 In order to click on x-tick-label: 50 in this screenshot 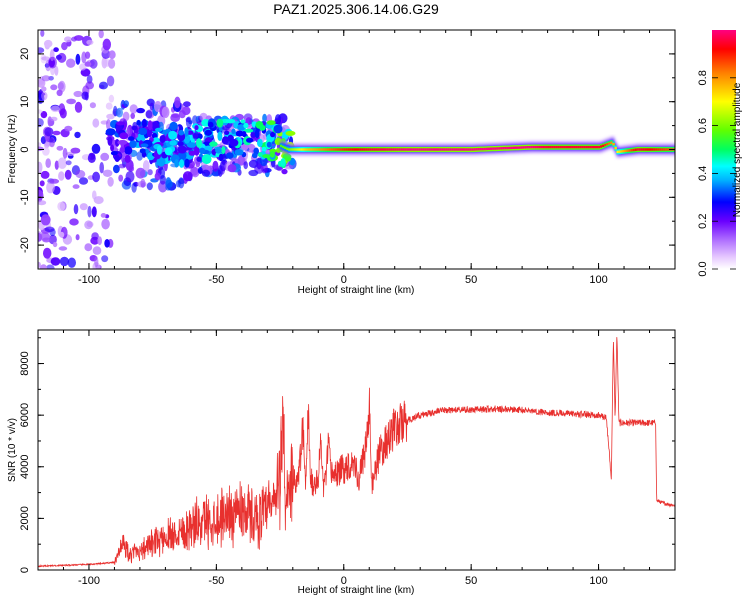, I will do `click(471, 581)`.